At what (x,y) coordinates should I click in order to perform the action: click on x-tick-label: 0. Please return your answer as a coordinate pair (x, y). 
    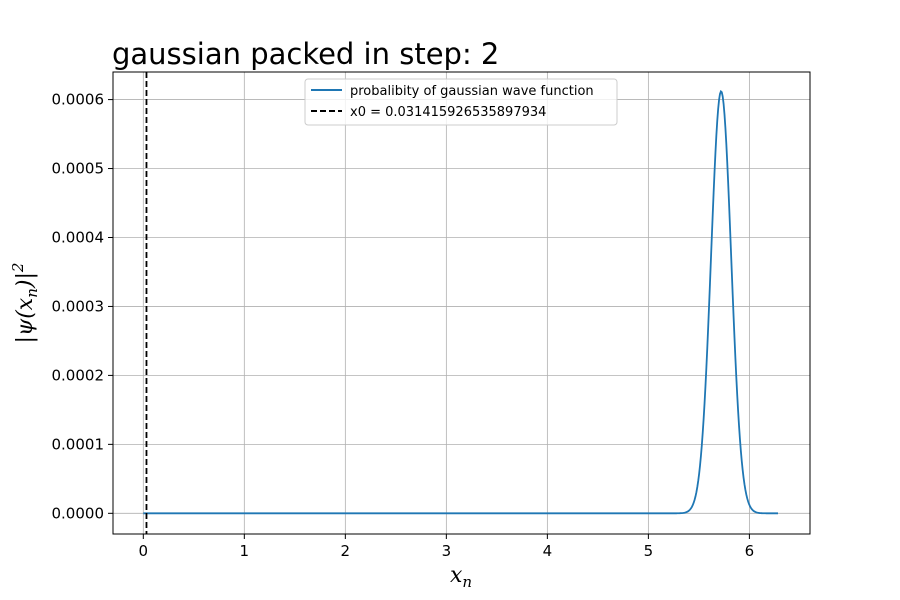
    Looking at the image, I should click on (144, 551).